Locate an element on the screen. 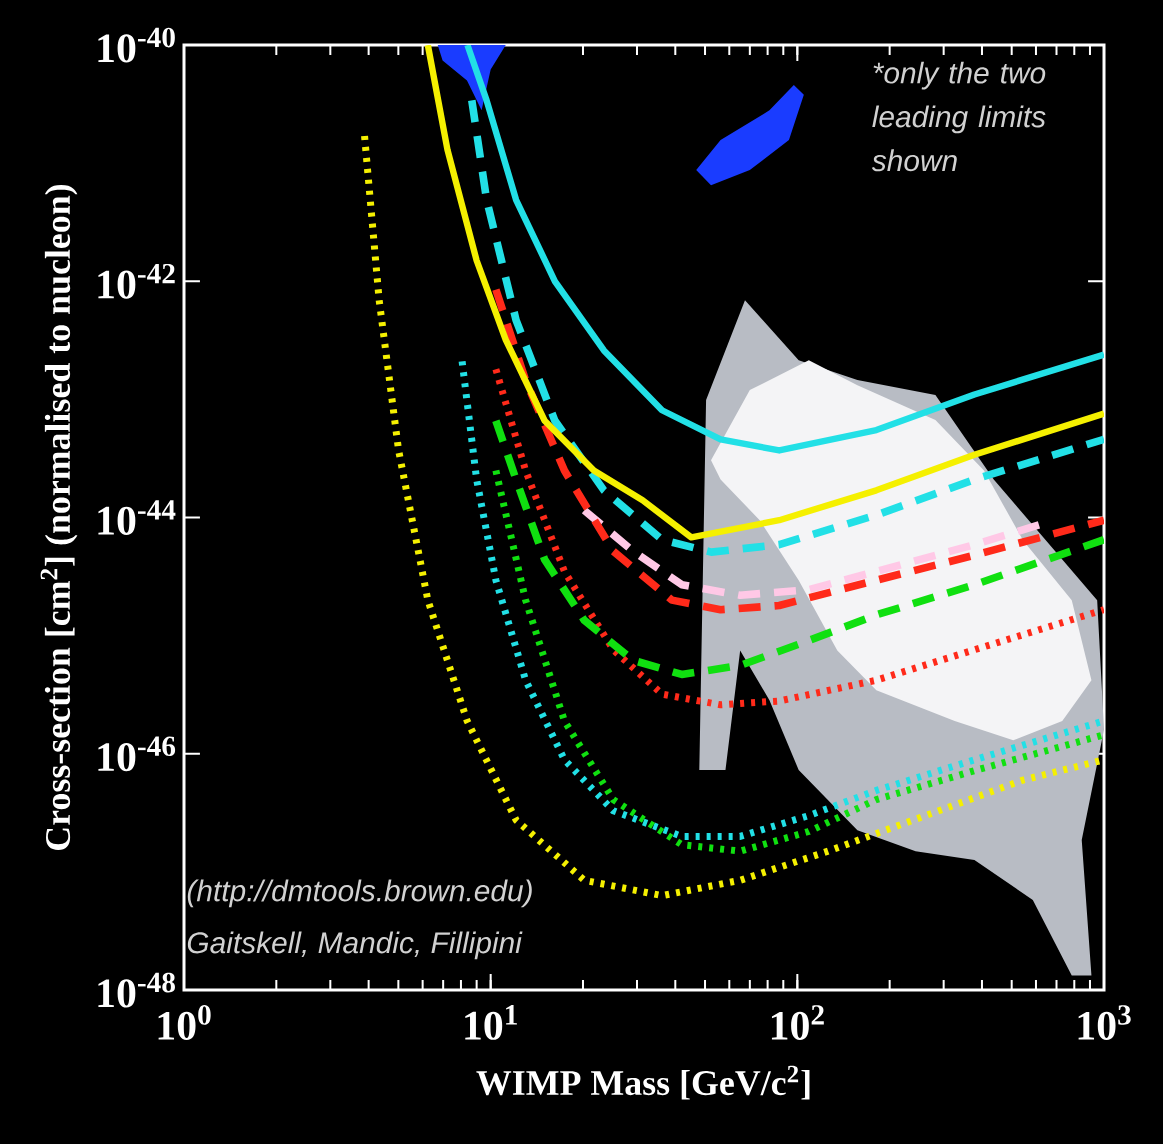 This screenshot has width=1163, height=1144. annotation: (http://dmtools.brown.edu) is located at coordinates (359, 893).